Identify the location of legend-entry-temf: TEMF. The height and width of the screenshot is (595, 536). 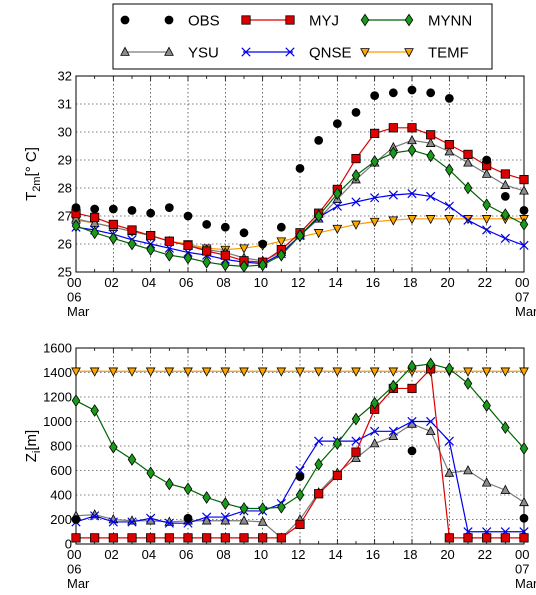
(414, 53).